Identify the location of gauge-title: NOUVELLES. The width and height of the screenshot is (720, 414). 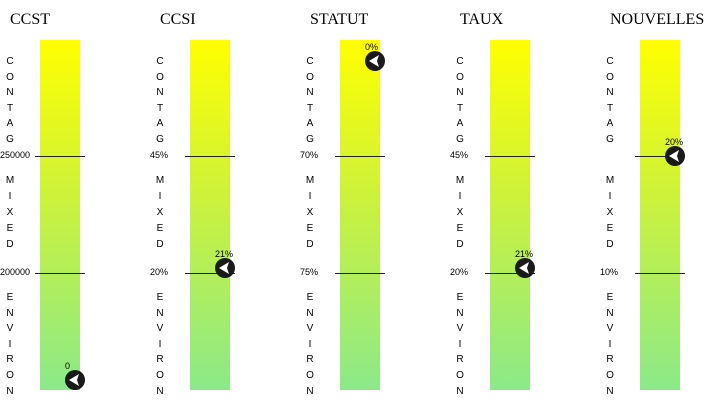
(657, 19).